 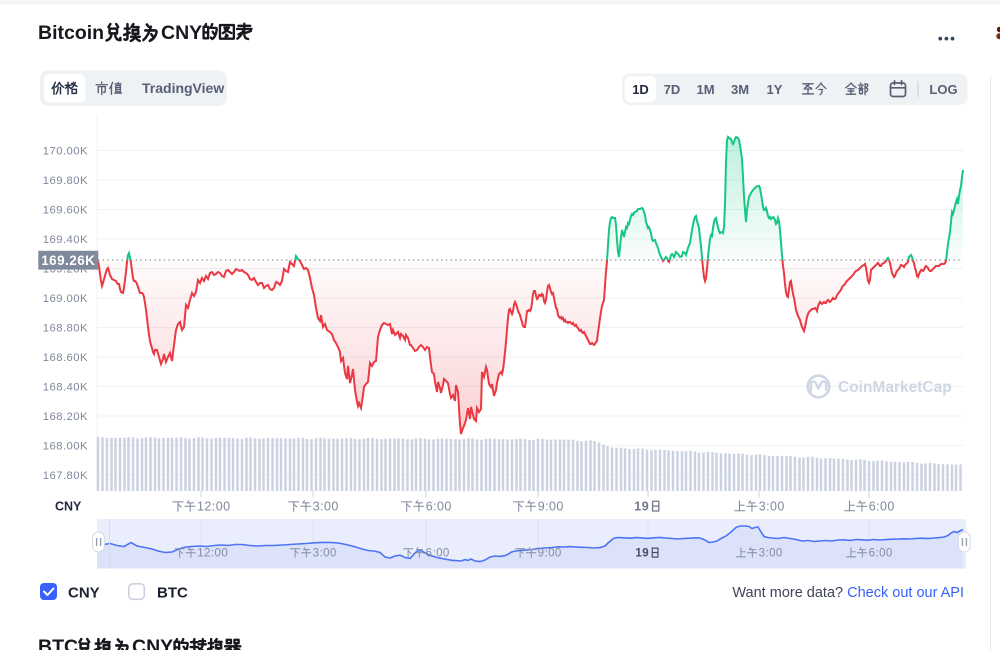 What do you see at coordinates (848, 593) in the screenshot?
I see `svg-text:Want more data? Check out our: Want more data? Check out our API` at bounding box center [848, 593].